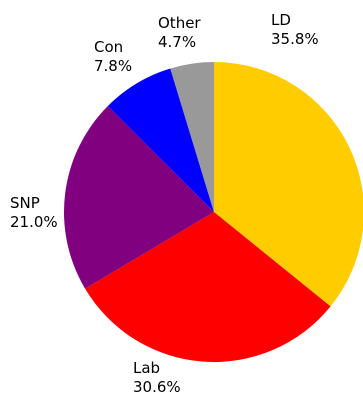 This screenshot has height=396, width=363. What do you see at coordinates (157, 387) in the screenshot?
I see `slice-value-lab: 30.6%` at bounding box center [157, 387].